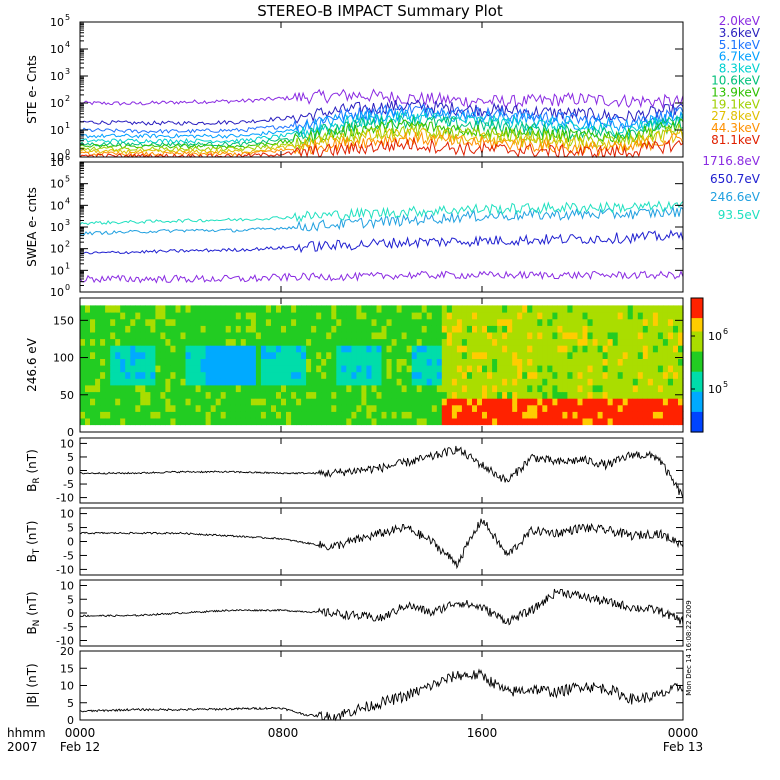 The width and height of the screenshot is (780, 780). I want to click on y-tick-exponent: 5, so click(67, 179).